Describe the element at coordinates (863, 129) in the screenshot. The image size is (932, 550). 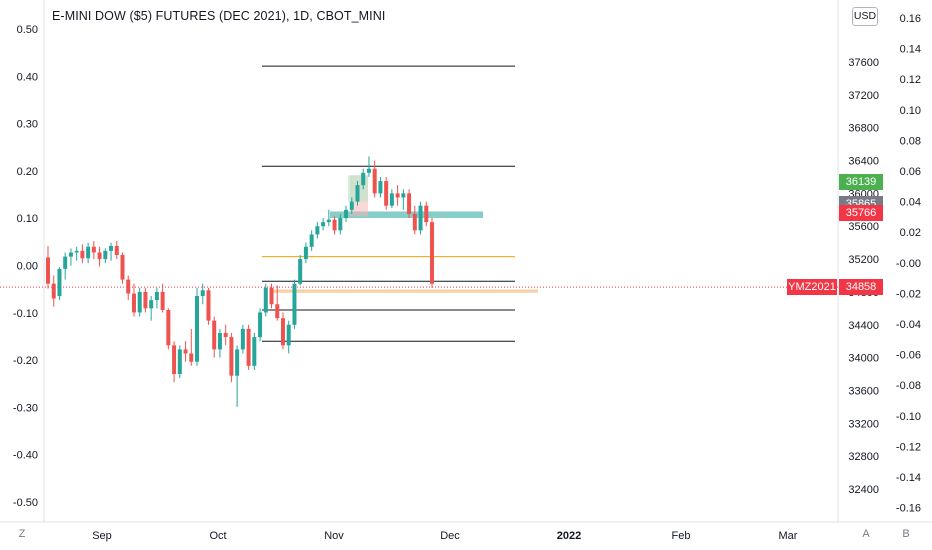
I see `price-axis-tick-label: 36800` at that location.